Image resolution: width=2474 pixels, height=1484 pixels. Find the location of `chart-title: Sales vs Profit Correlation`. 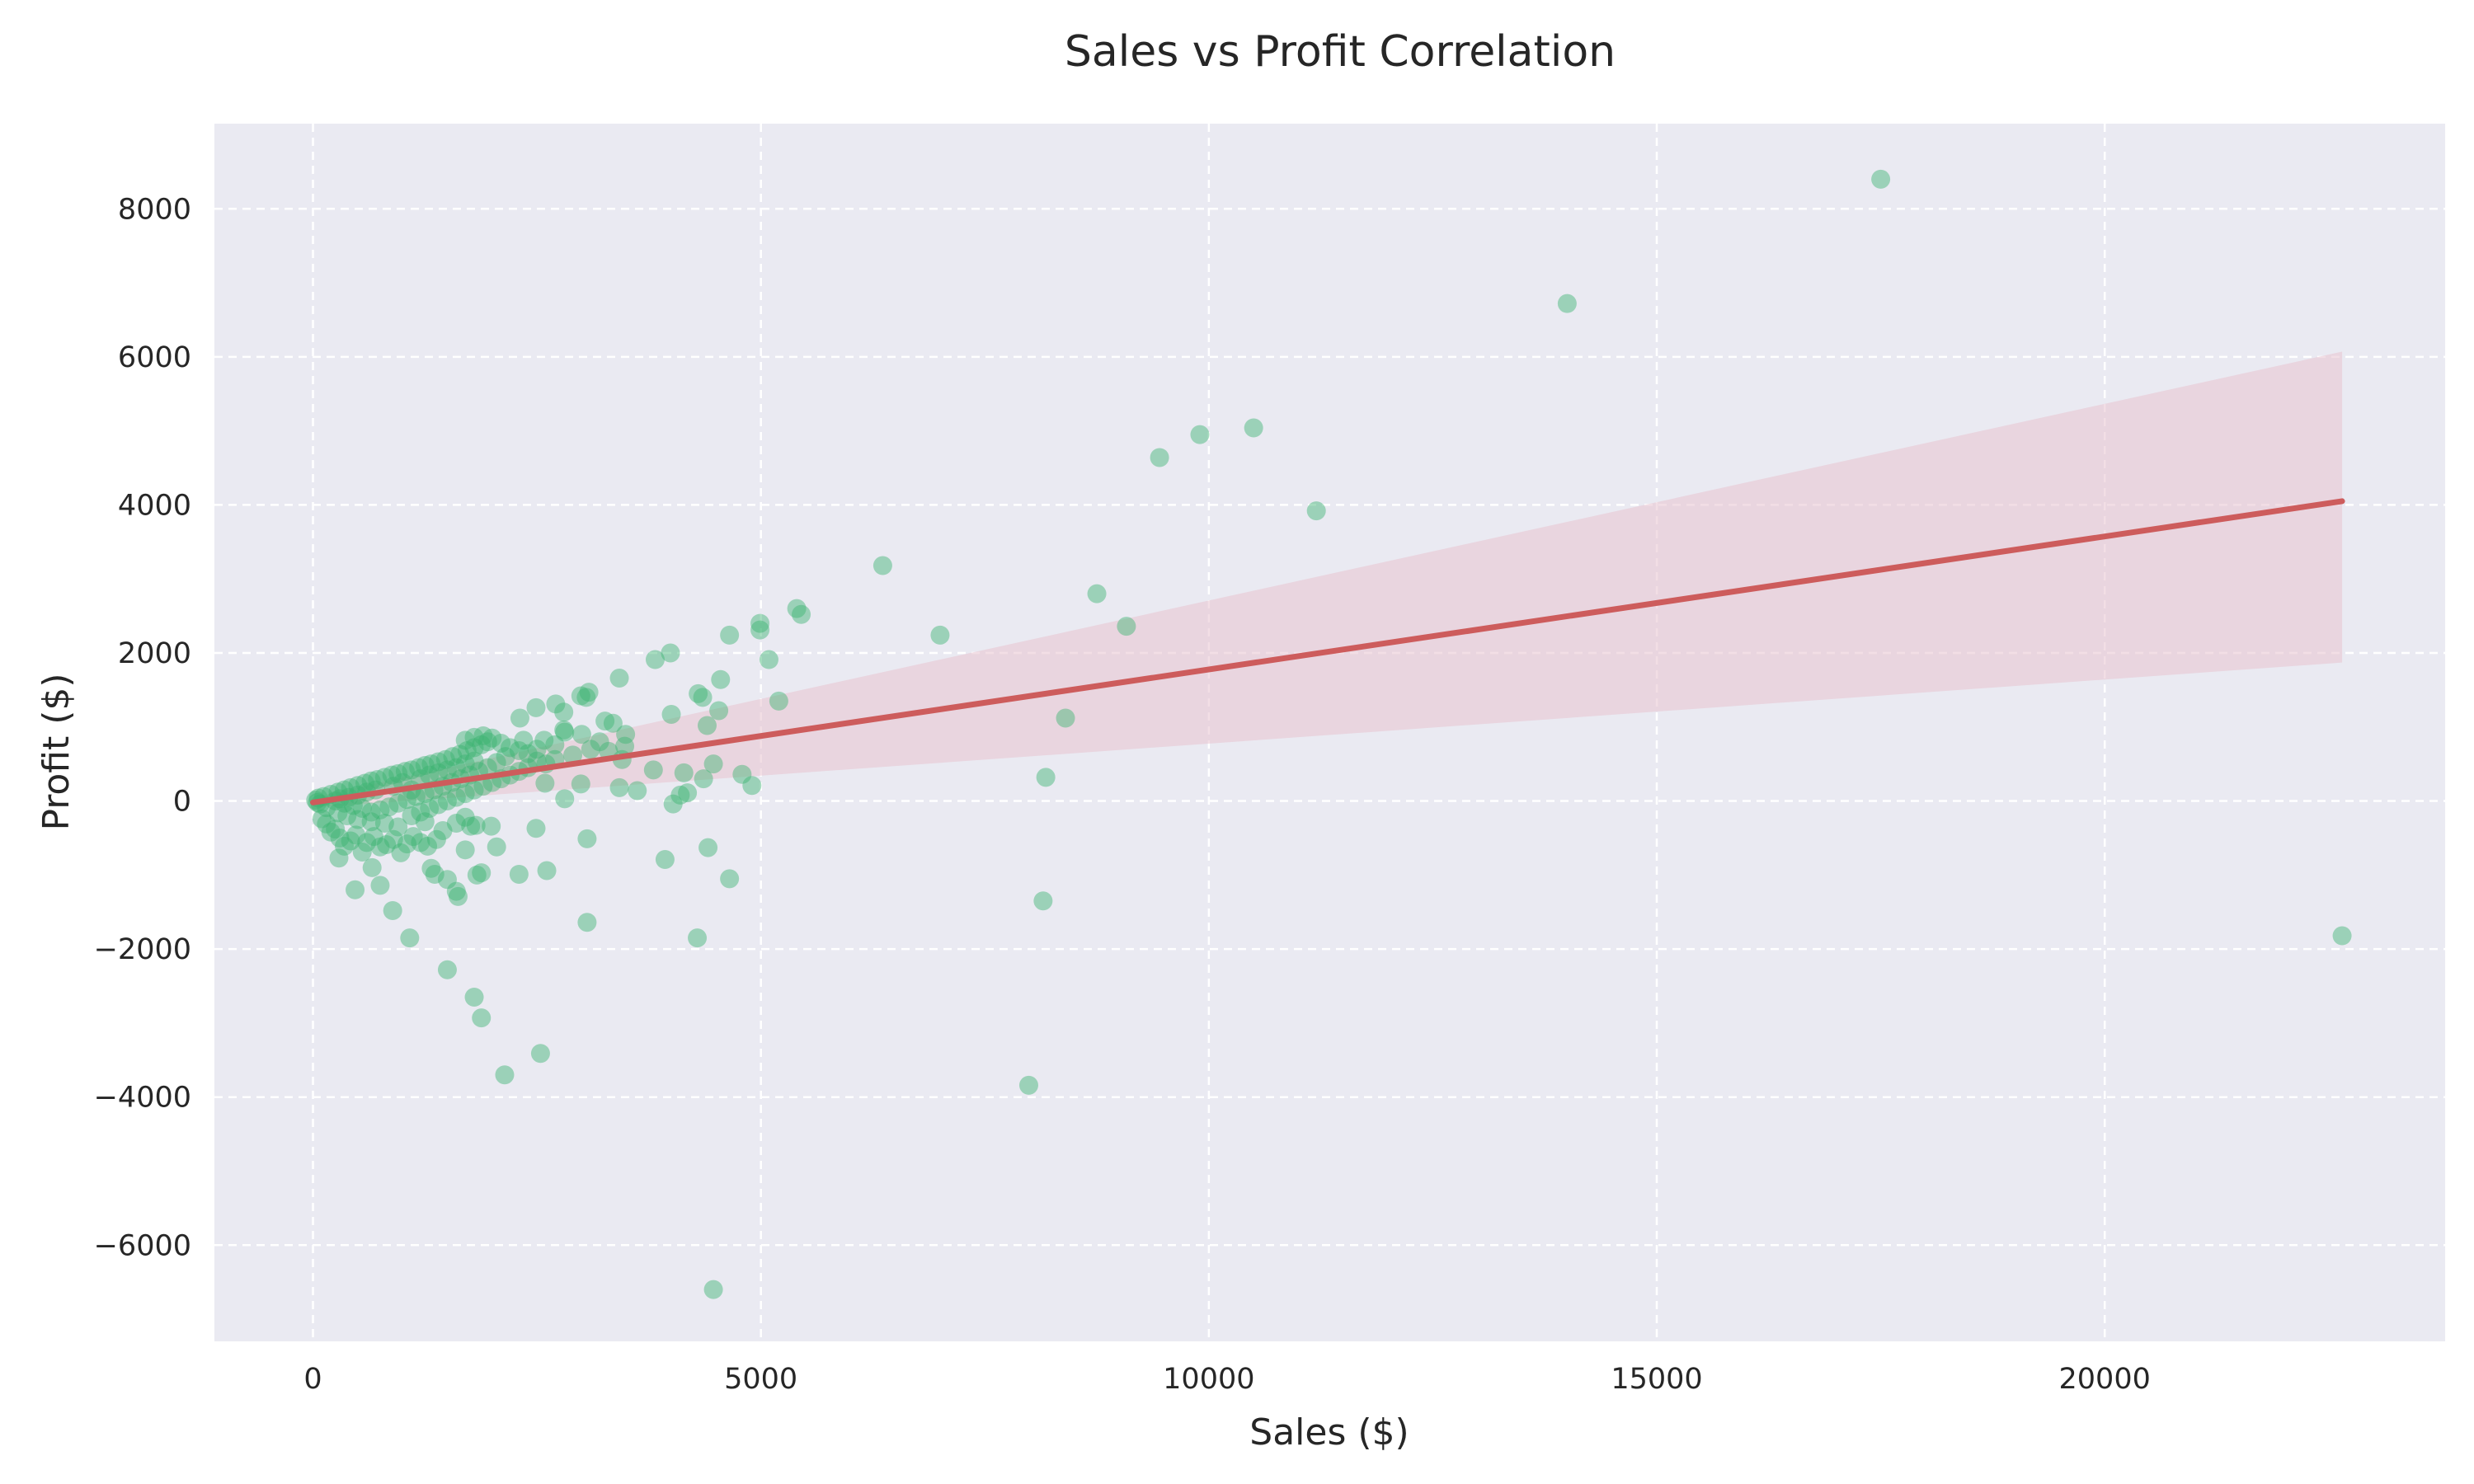

chart-title: Sales vs Profit Correlation is located at coordinates (1340, 52).